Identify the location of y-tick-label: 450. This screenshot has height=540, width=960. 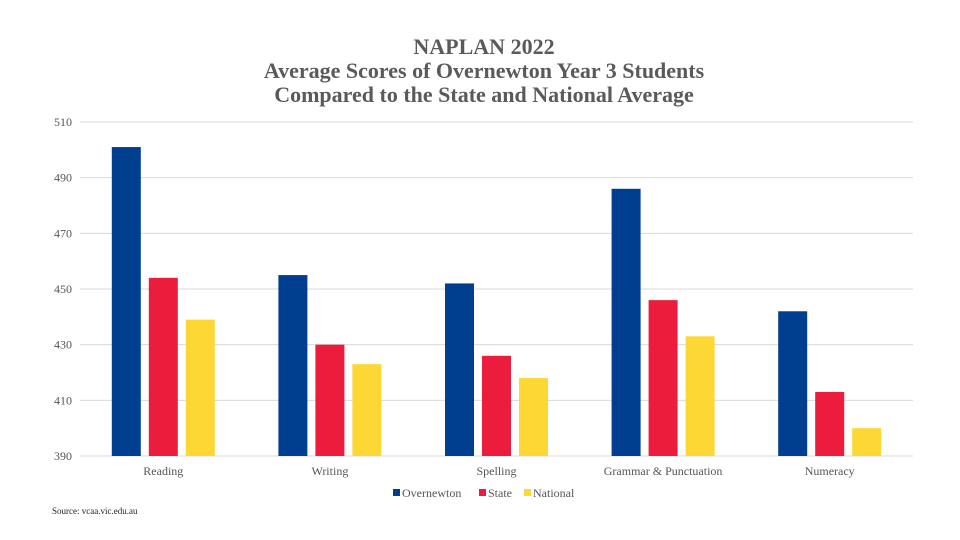
(63, 289).